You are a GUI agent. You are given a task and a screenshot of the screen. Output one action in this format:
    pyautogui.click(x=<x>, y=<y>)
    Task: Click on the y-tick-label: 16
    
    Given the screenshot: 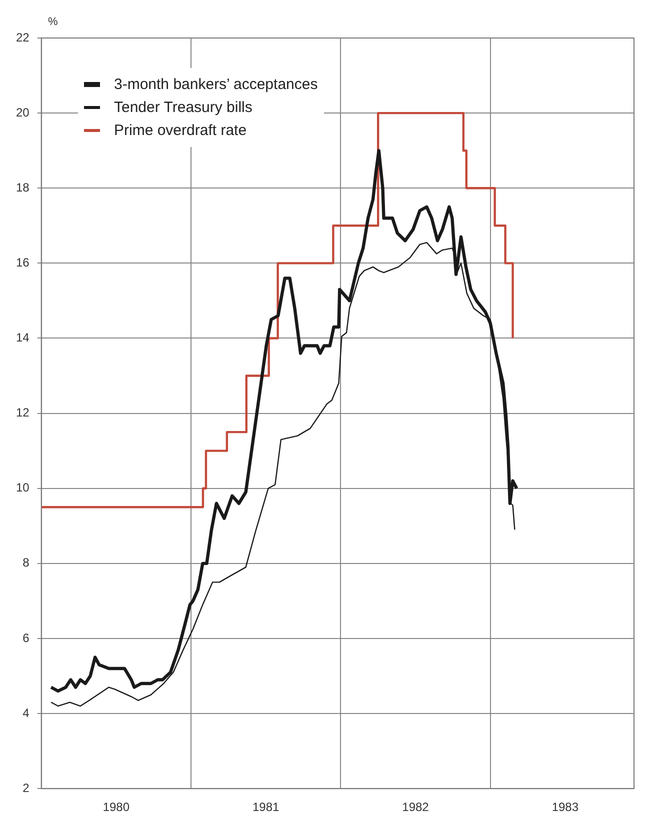 What is the action you would take?
    pyautogui.click(x=23, y=262)
    